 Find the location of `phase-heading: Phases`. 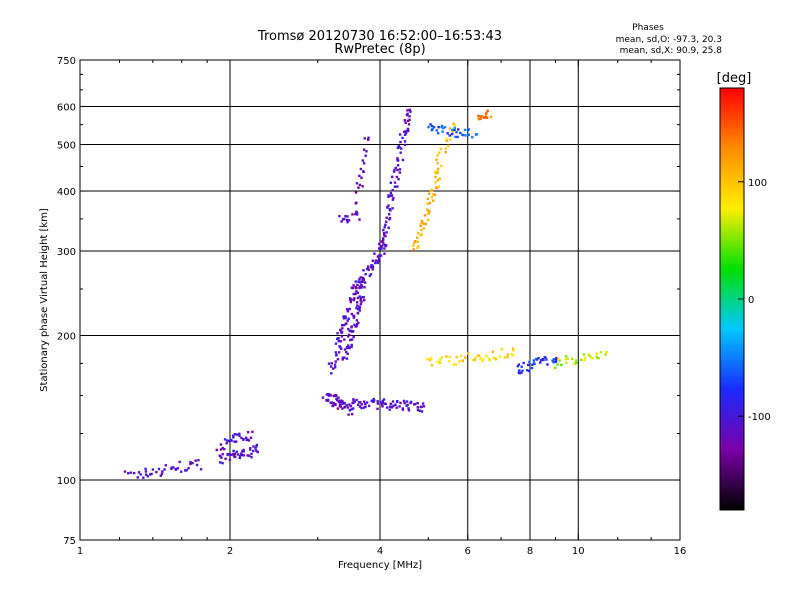

phase-heading: Phases is located at coordinates (648, 28).